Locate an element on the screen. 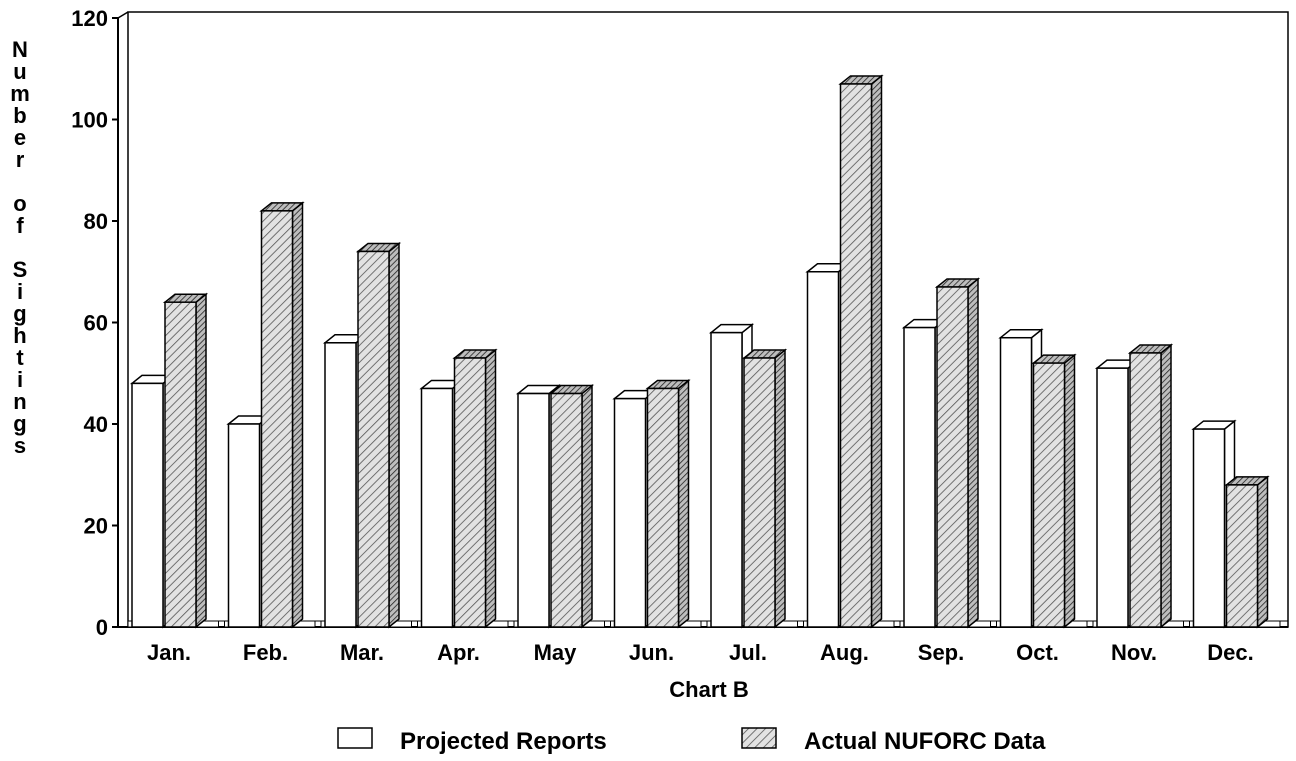 This screenshot has width=1296, height=761. legend: Projected Reports Actual NUFORC Data is located at coordinates (691, 741).